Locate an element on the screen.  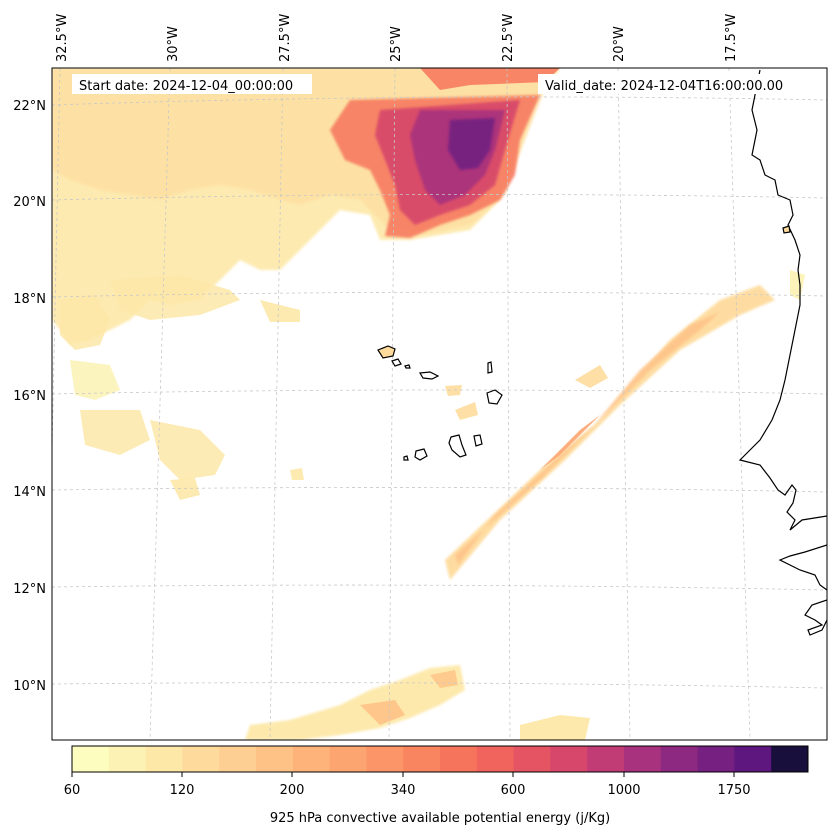
colorbar-frame is located at coordinates (440, 759).